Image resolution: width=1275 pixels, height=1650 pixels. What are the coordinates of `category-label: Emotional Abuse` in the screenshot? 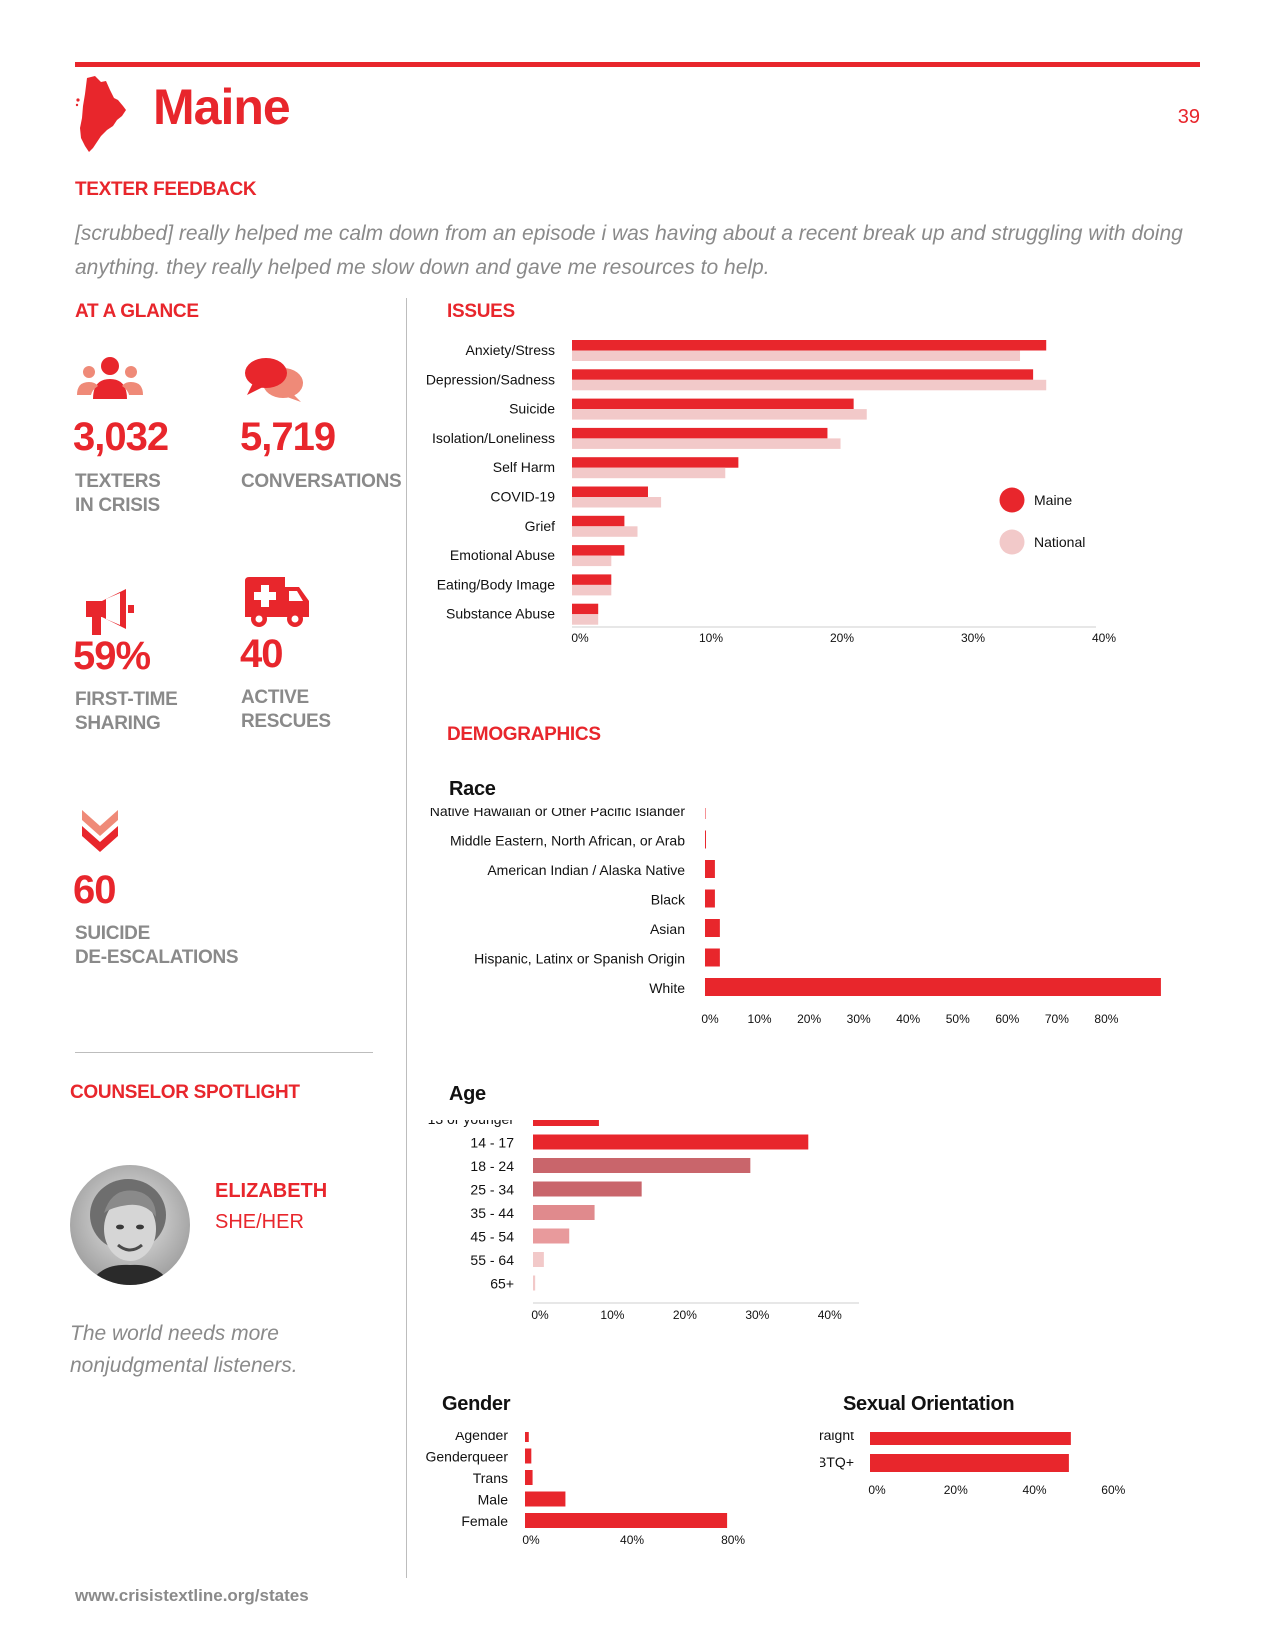 It's located at (502, 555).